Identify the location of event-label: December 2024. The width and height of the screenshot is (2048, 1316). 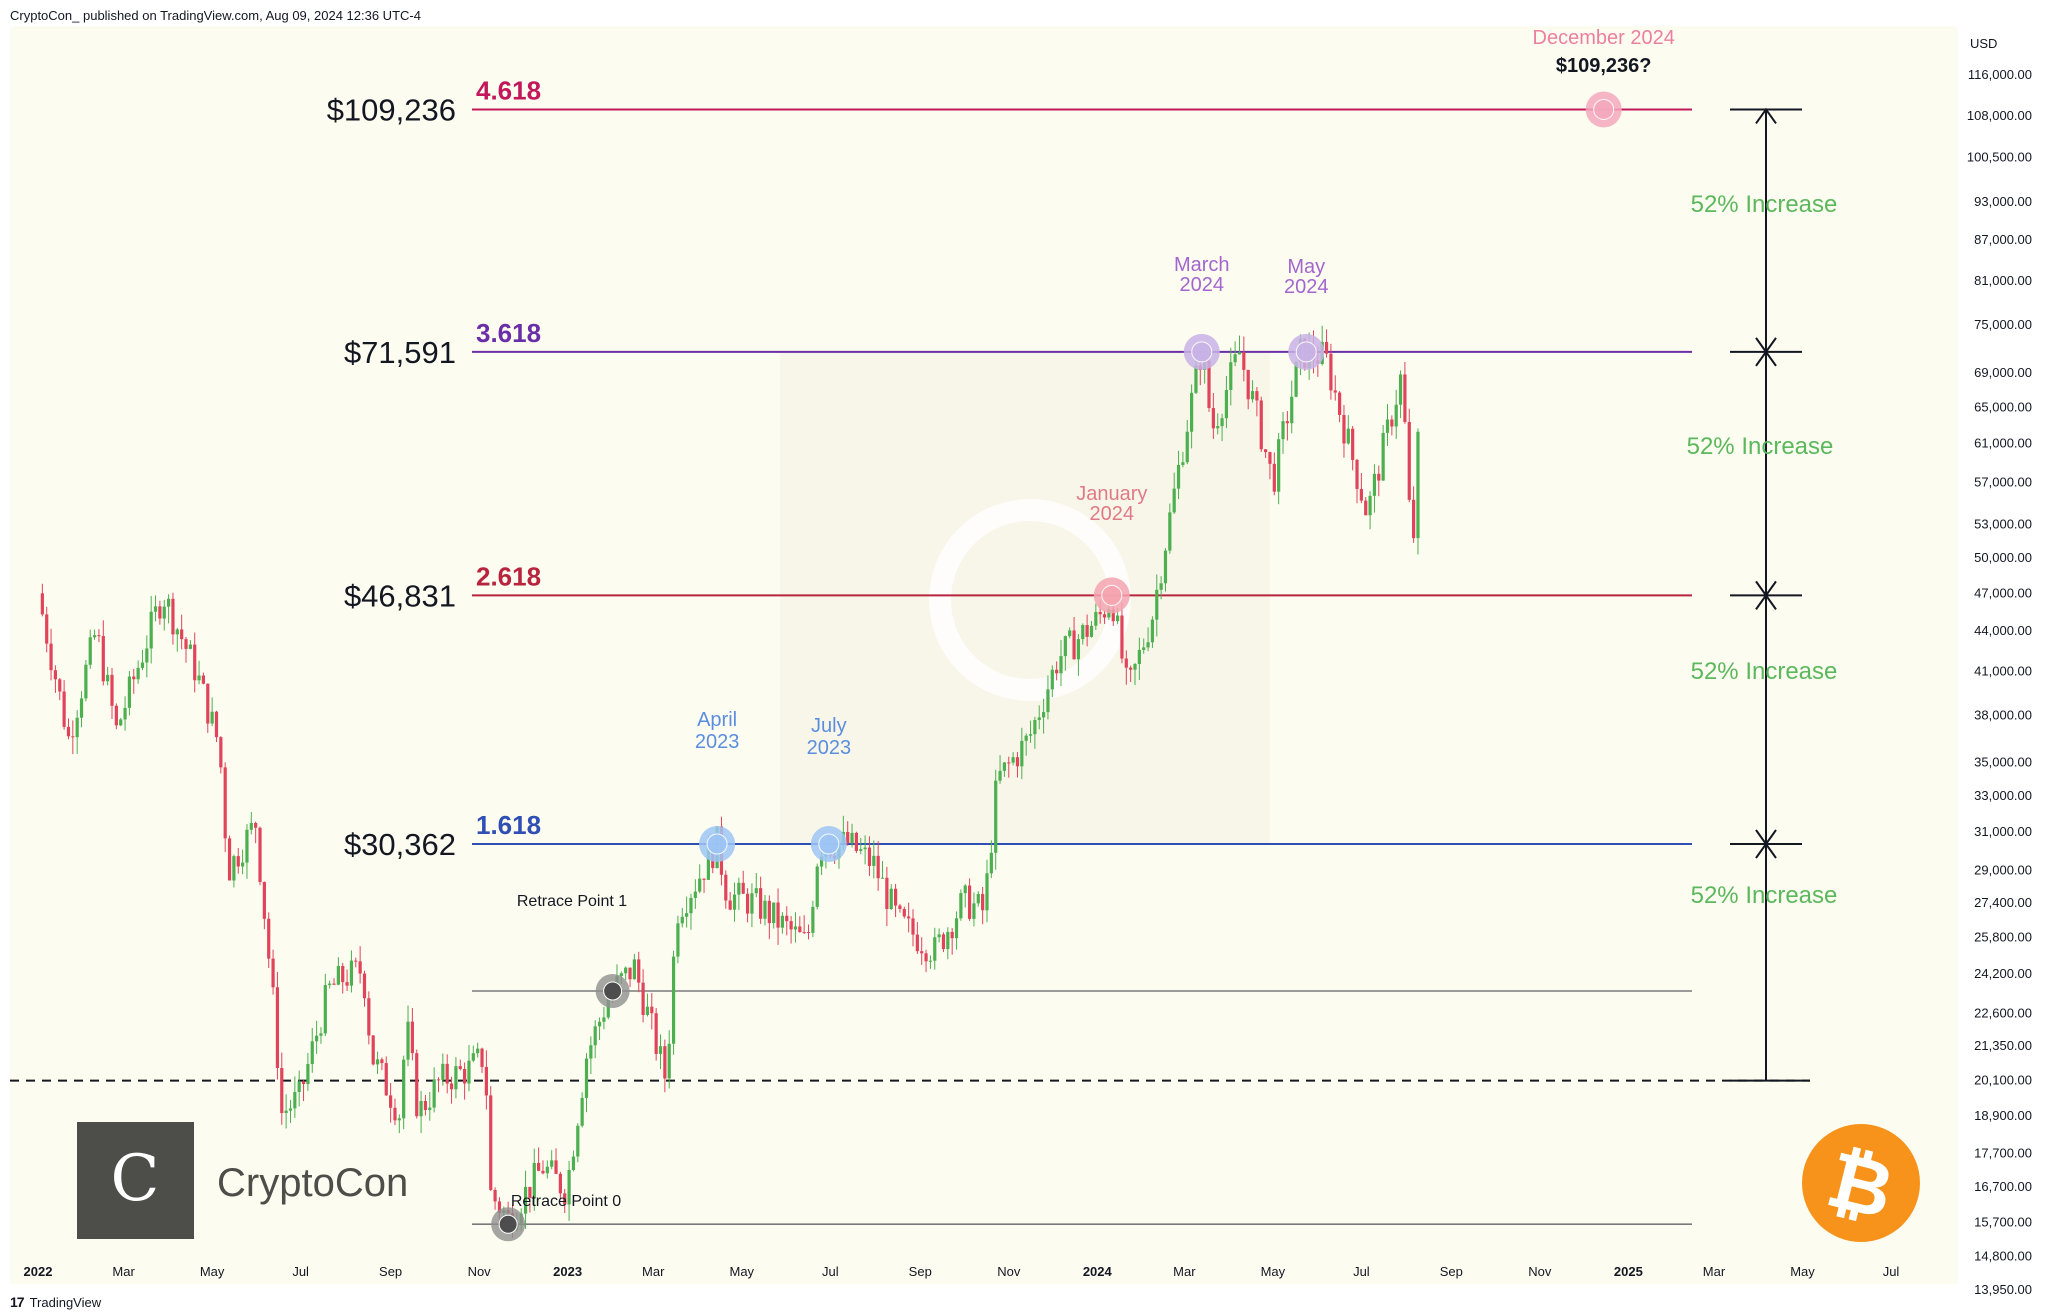
(1604, 38).